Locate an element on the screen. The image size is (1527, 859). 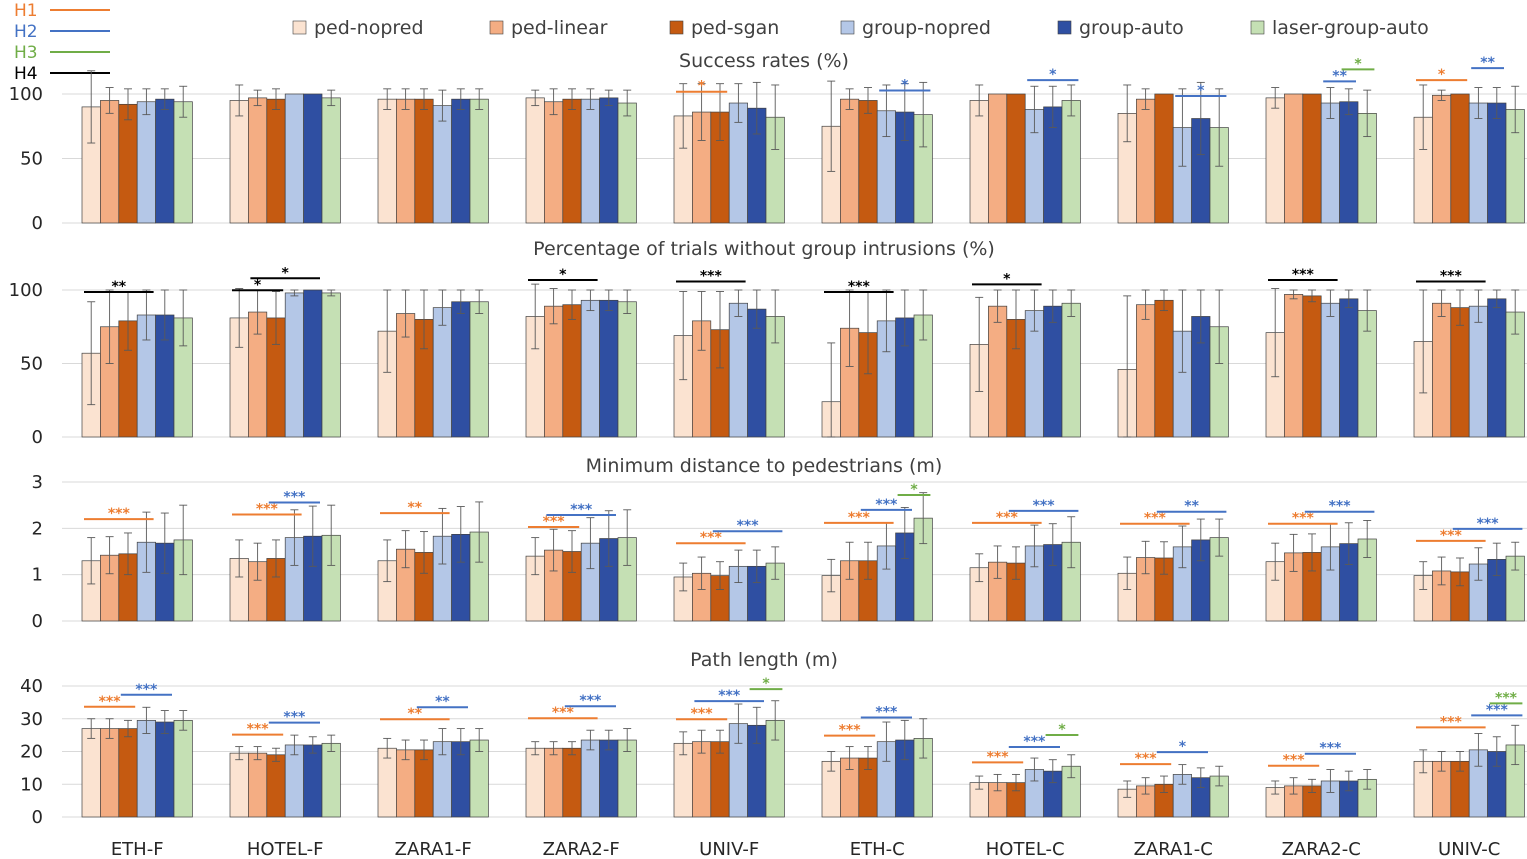
y-tick-label: 20 is located at coordinates (31, 752).